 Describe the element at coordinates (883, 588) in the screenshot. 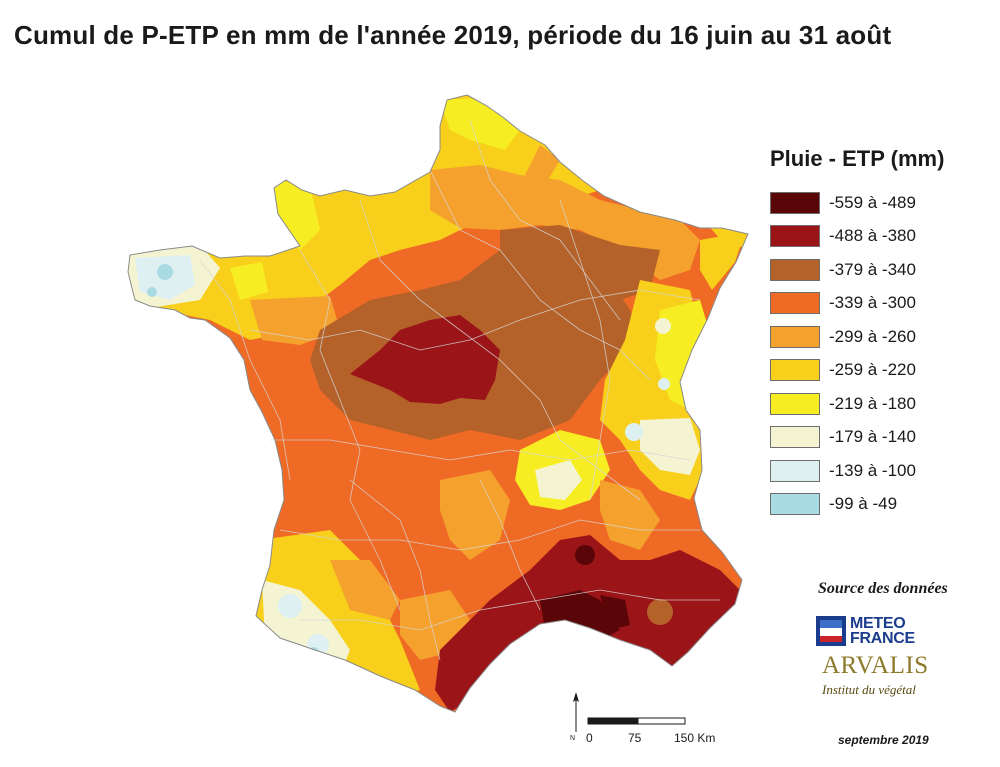

I see `source-label: Source des données` at that location.